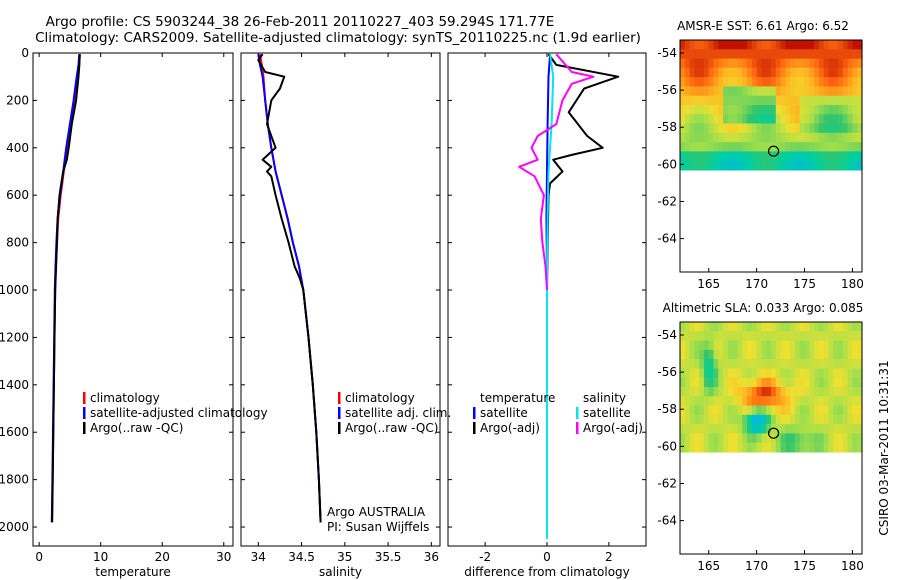  What do you see at coordinates (763, 26) in the screenshot?
I see `sst_map-title: AMSR-E SST: 6.61 Argo: 6.52` at bounding box center [763, 26].